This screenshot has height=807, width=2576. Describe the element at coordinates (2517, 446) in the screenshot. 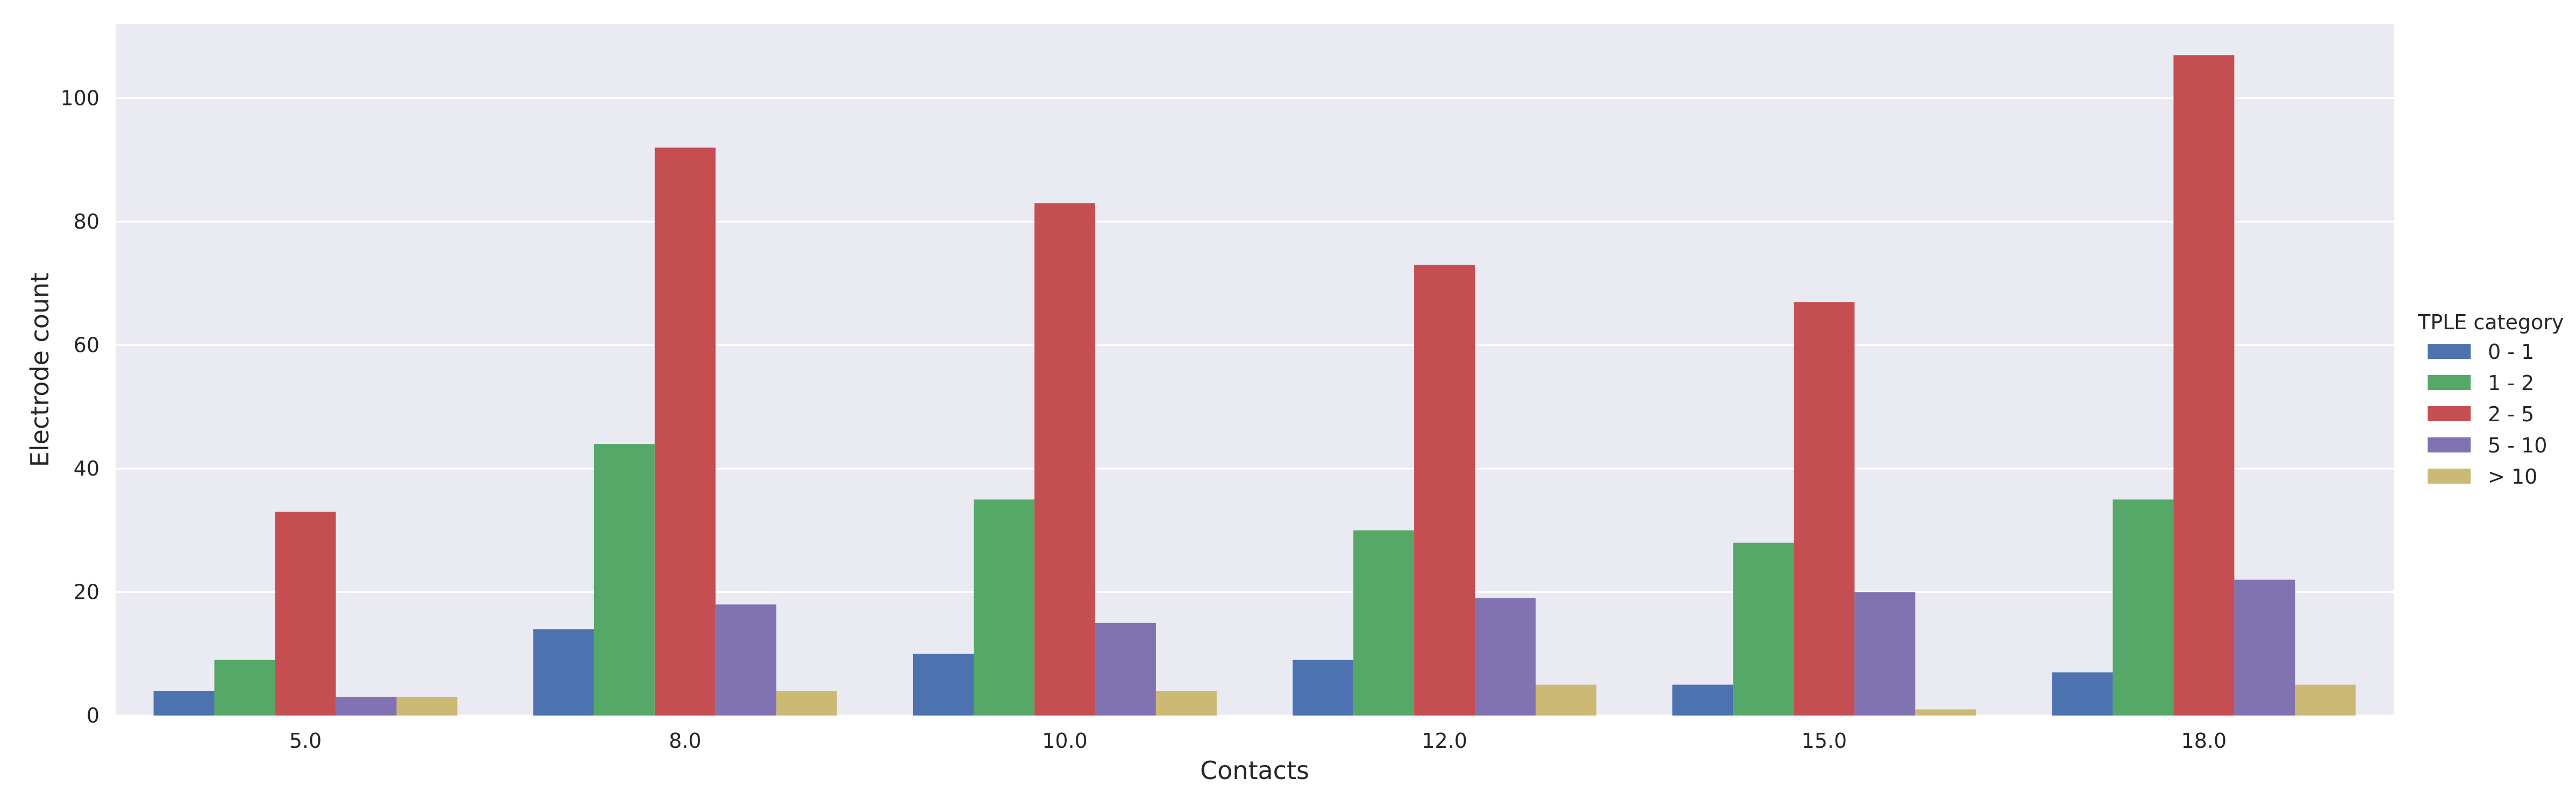

I see `legend-label: 5 - 10` at that location.